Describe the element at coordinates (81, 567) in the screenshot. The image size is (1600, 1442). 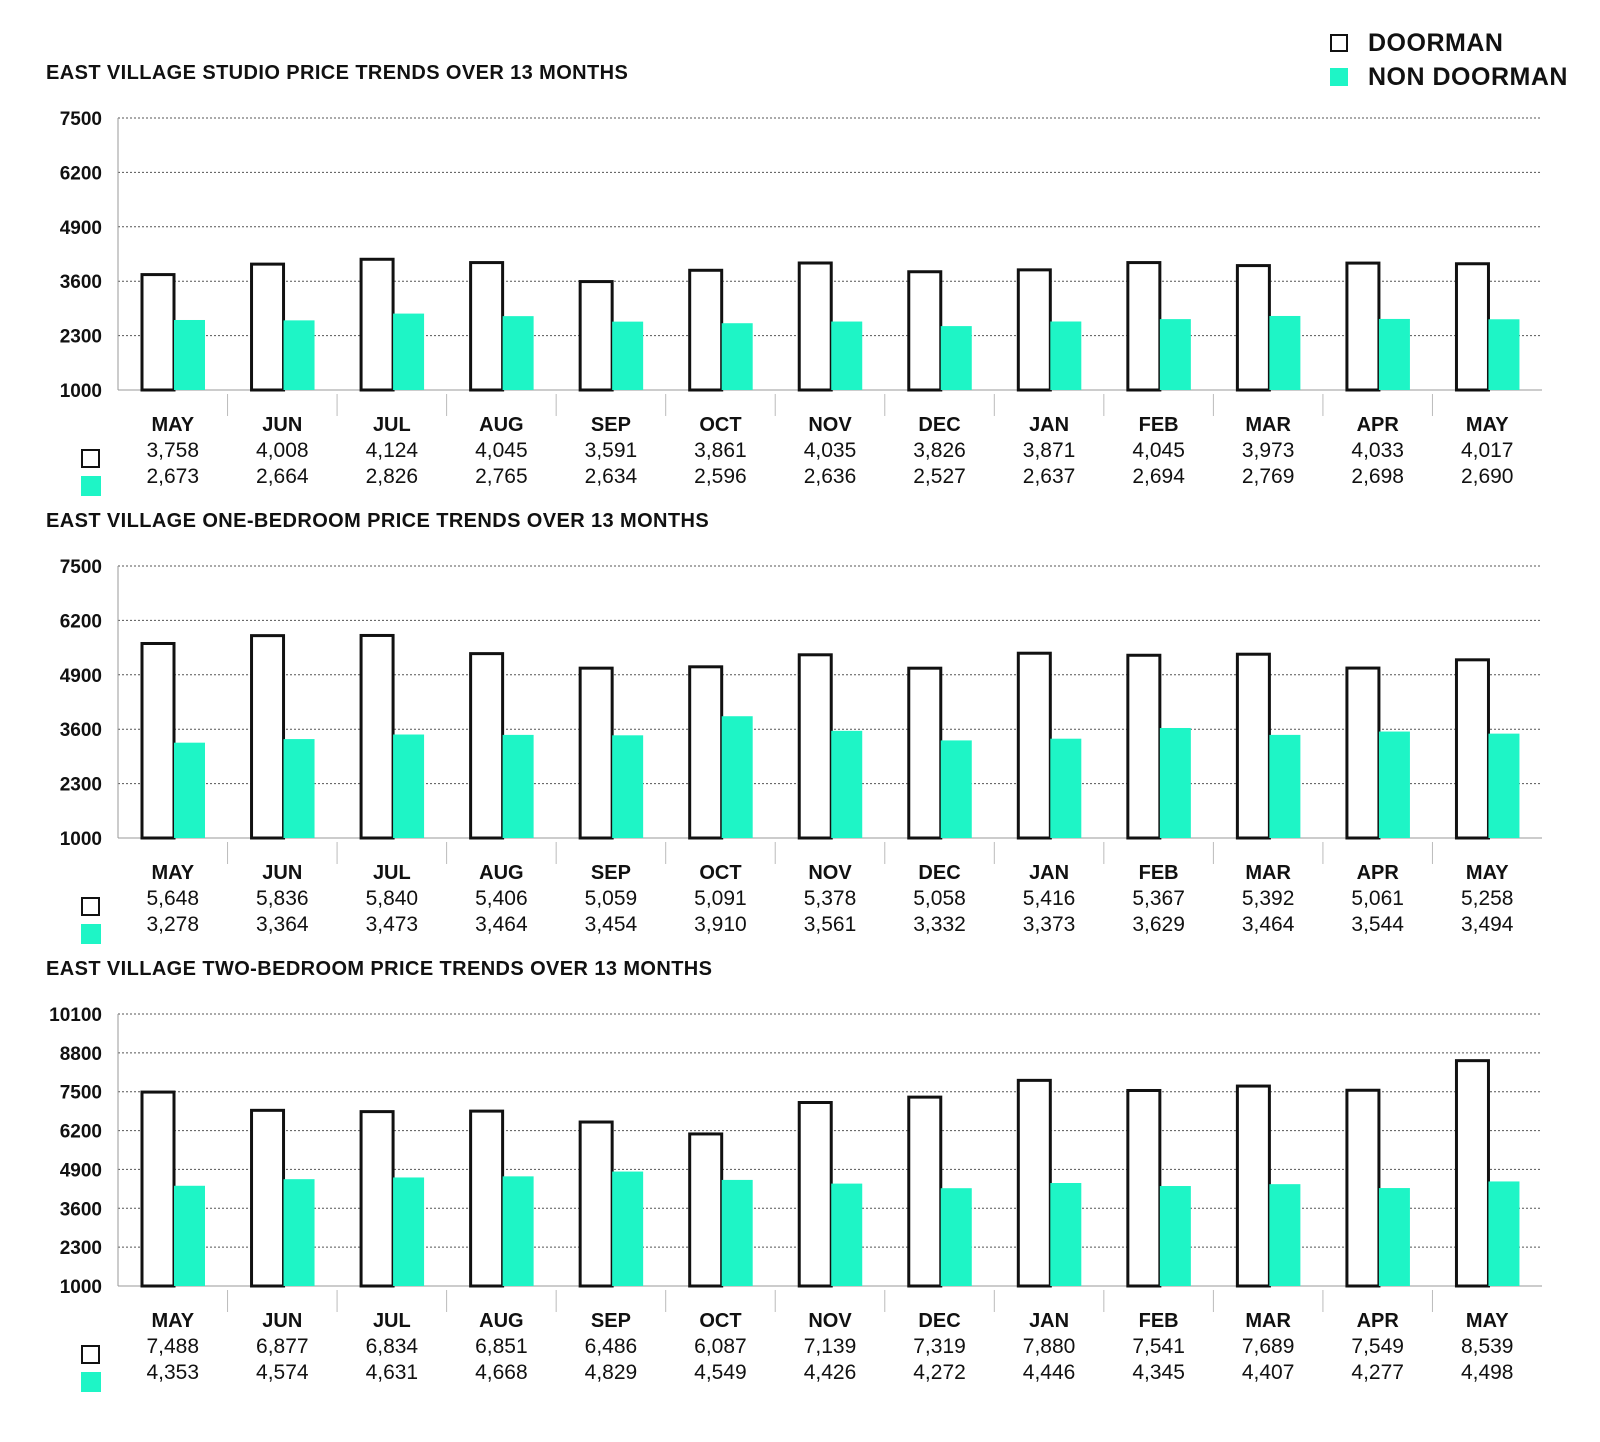
I see `y-tick-label: 7500` at that location.